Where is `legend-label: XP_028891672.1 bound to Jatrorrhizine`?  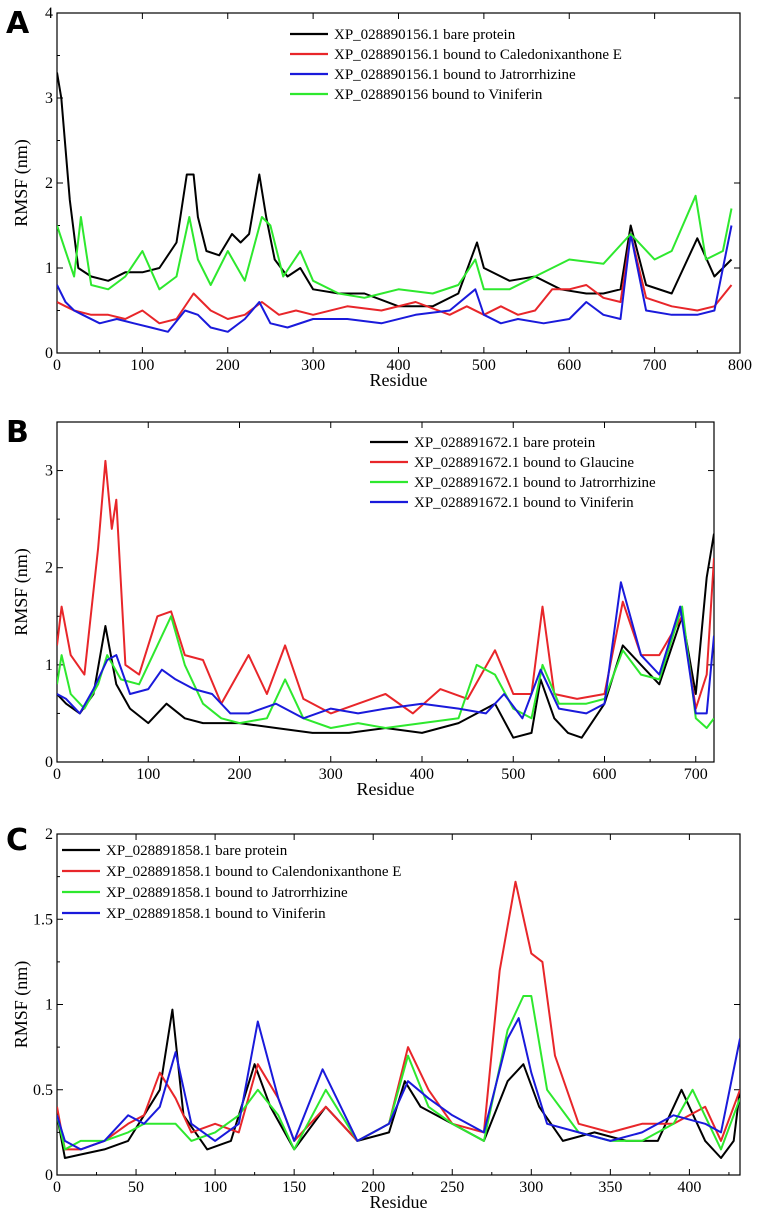 legend-label: XP_028891672.1 bound to Jatrorrhizine is located at coordinates (535, 483).